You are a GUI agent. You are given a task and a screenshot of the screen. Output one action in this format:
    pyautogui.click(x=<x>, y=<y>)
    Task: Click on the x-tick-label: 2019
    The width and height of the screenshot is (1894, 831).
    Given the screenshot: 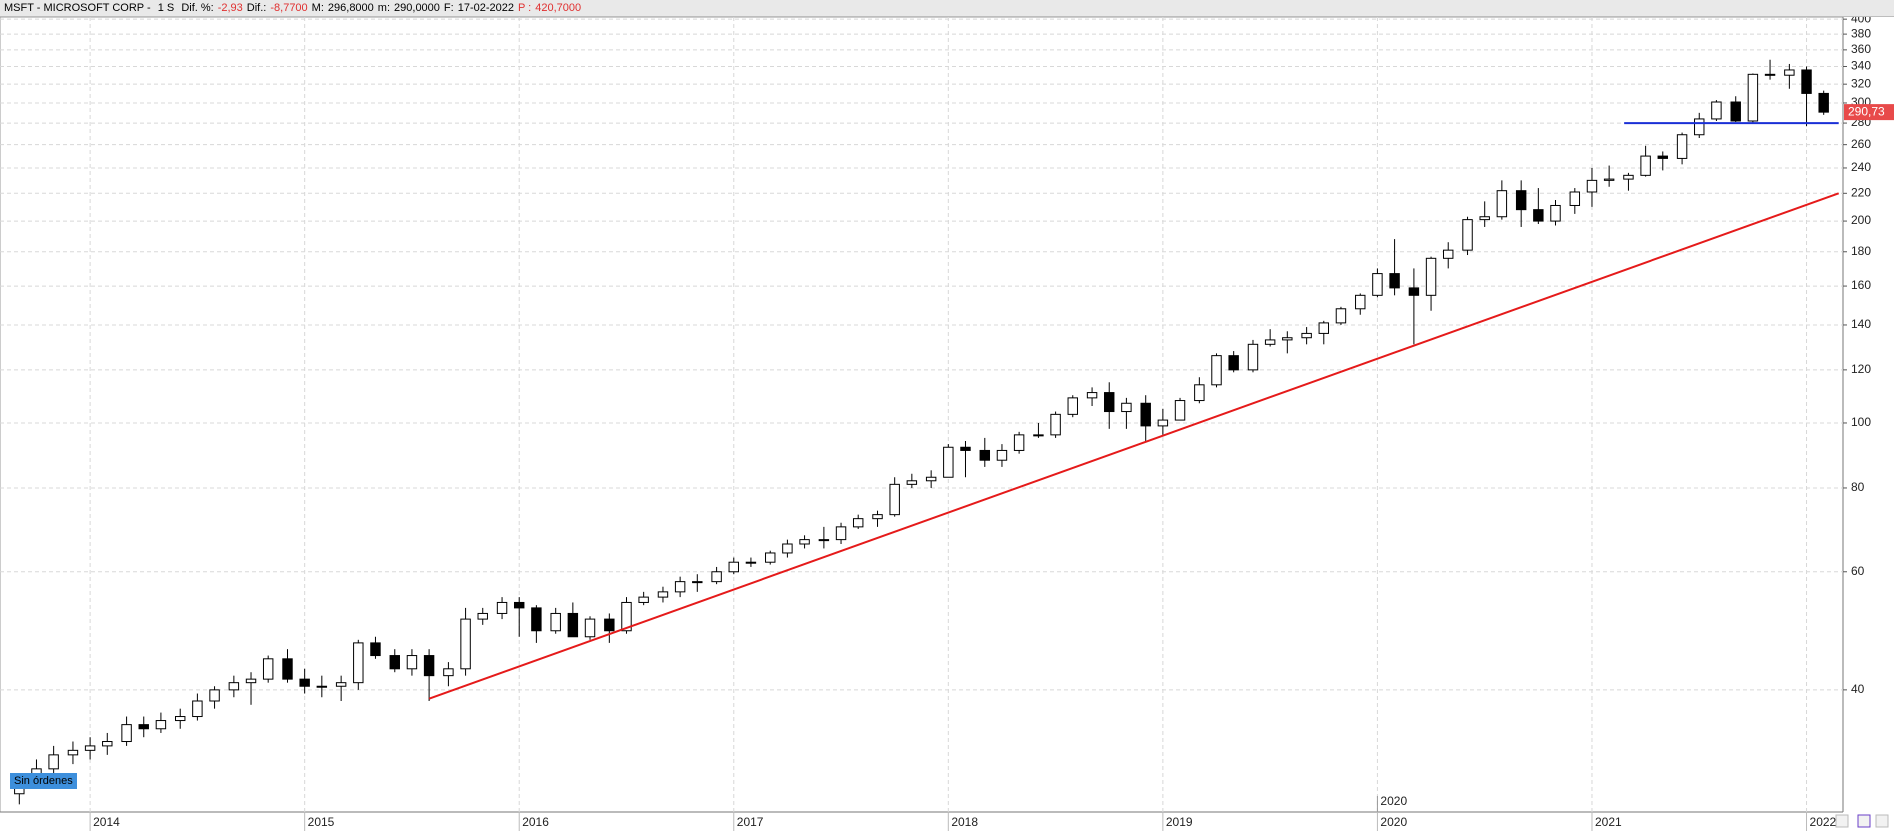 What is the action you would take?
    pyautogui.click(x=1179, y=822)
    